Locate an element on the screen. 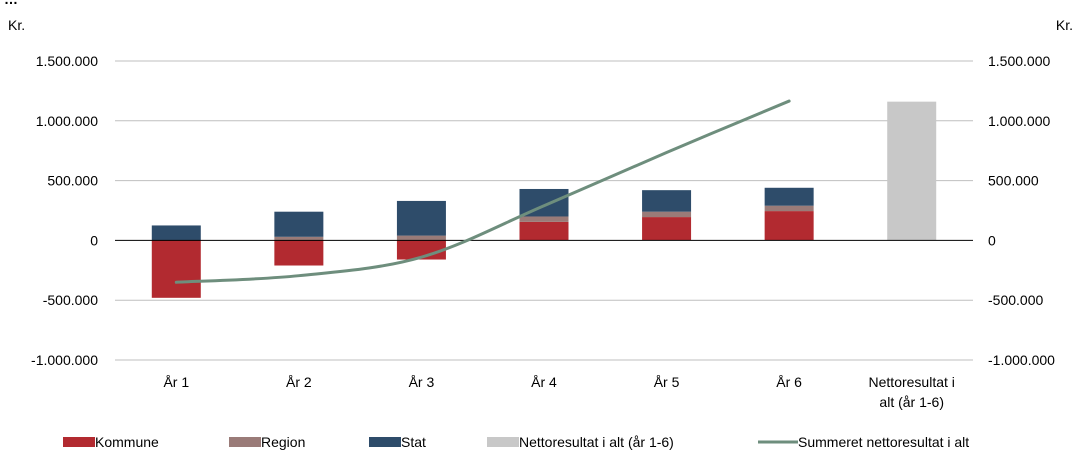 The width and height of the screenshot is (1077, 454). right-tick-label: -1.000.000 is located at coordinates (1021, 360).